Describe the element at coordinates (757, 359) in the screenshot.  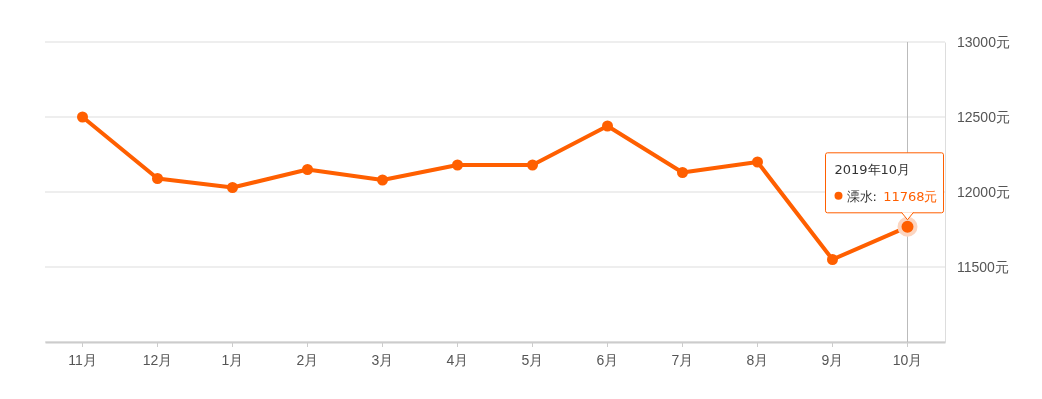
I see `x-tick-label: 8月` at that location.